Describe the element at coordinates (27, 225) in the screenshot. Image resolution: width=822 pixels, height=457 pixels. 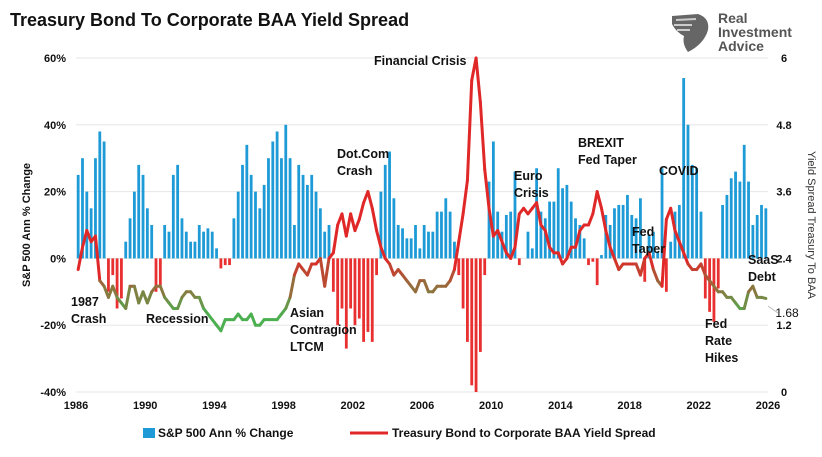
I see `left-axis-label: S&P 500 Ann % Change` at that location.